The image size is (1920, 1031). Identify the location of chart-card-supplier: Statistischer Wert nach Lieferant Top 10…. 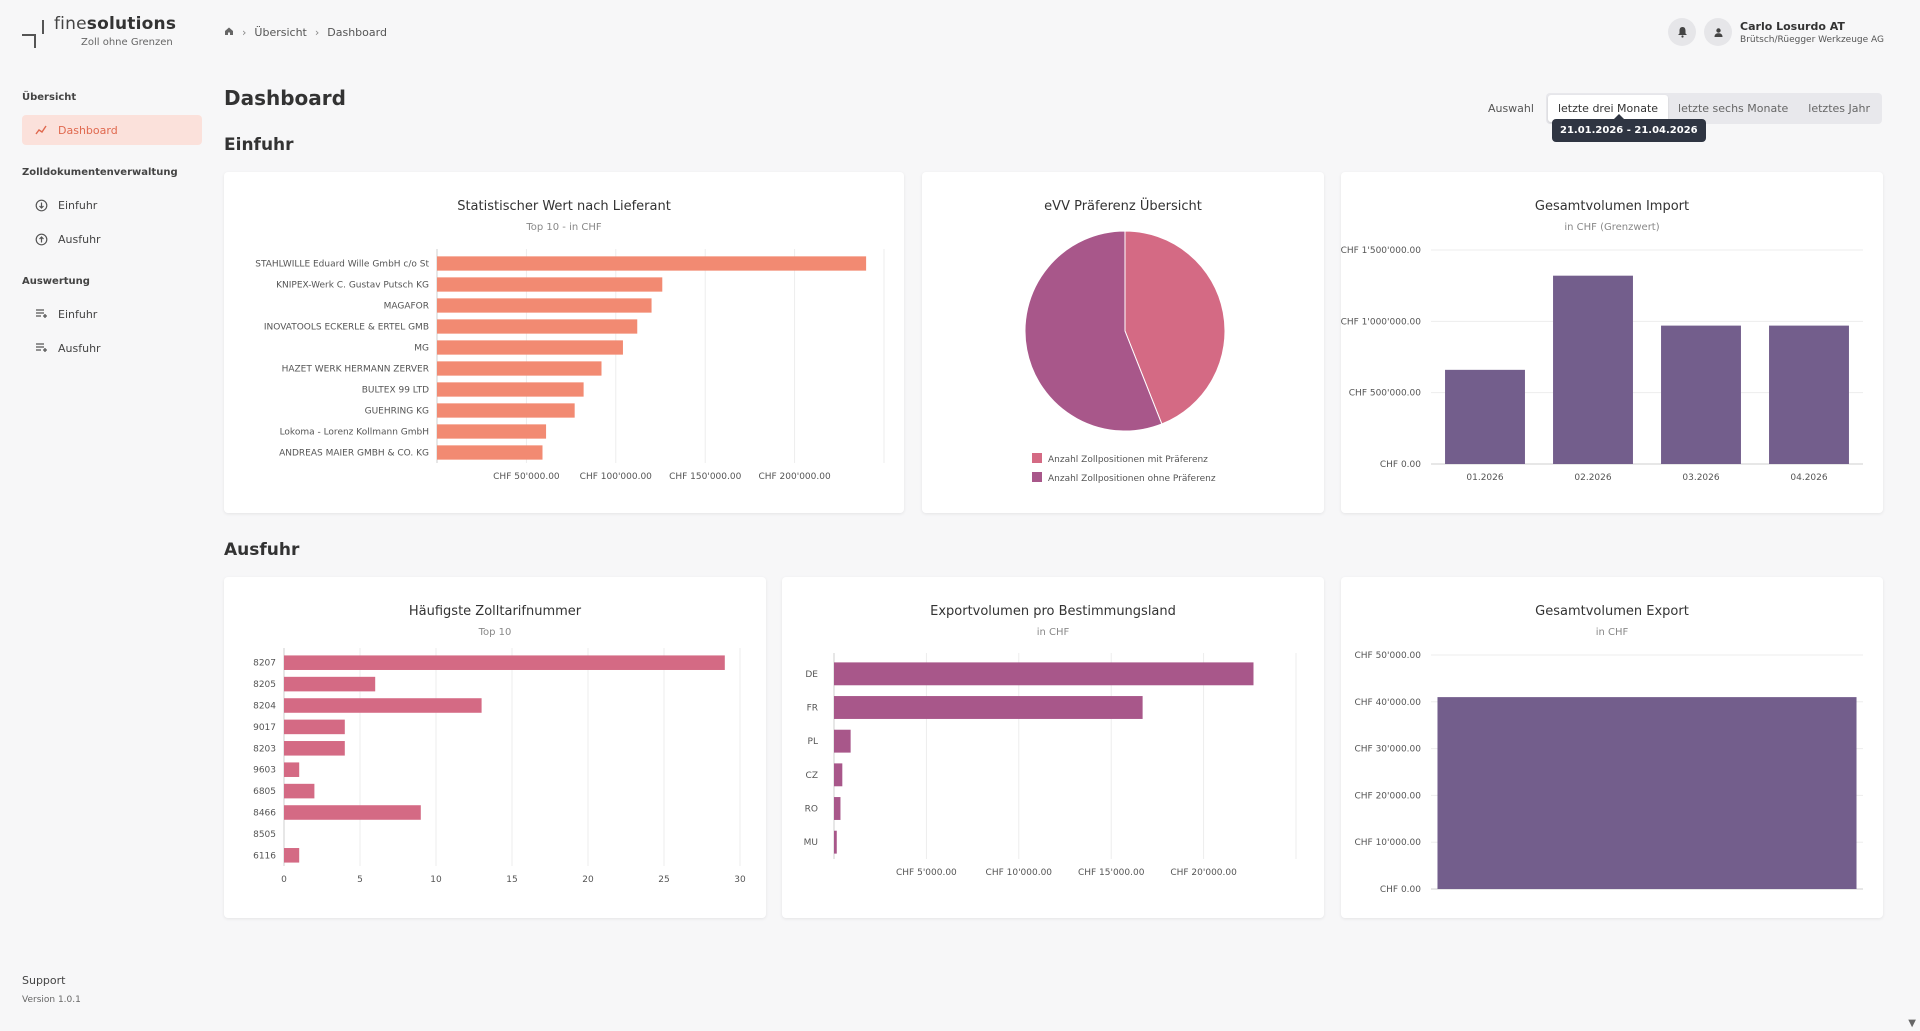
(564, 342).